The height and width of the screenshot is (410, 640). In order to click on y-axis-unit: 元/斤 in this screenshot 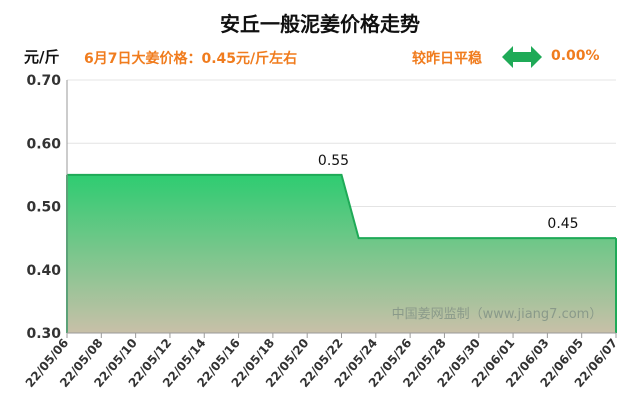, I will do `click(42, 57)`.